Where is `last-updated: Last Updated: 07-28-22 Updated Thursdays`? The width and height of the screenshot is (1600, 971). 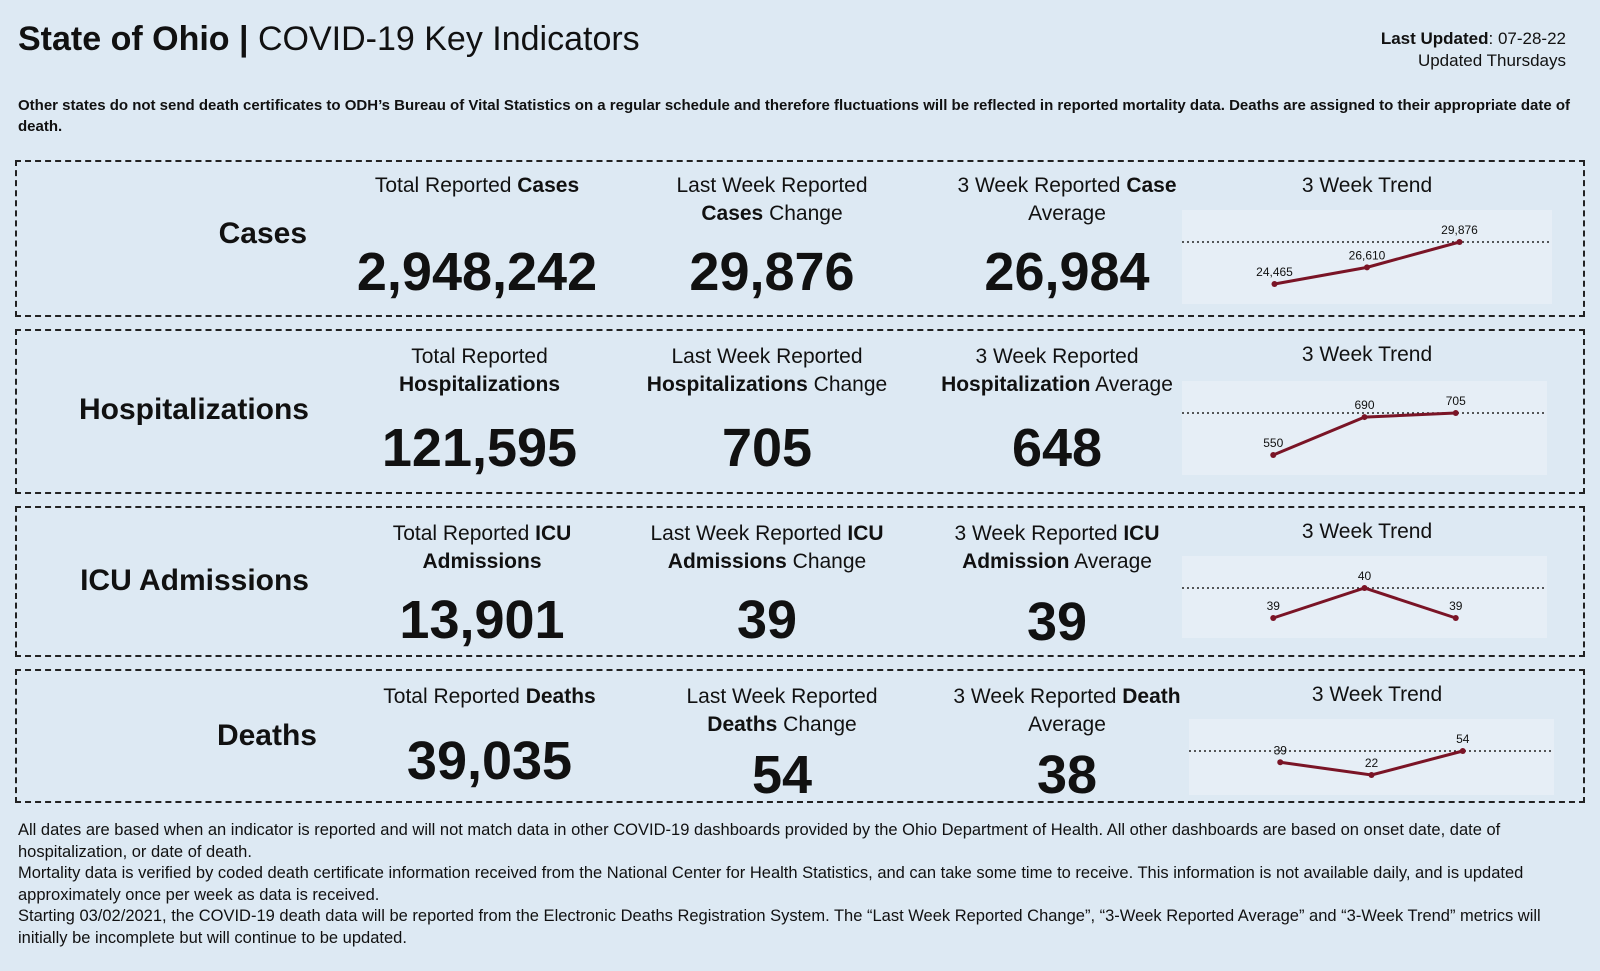 last-updated: Last Updated: 07-28-22 Updated Thursdays is located at coordinates (1473, 50).